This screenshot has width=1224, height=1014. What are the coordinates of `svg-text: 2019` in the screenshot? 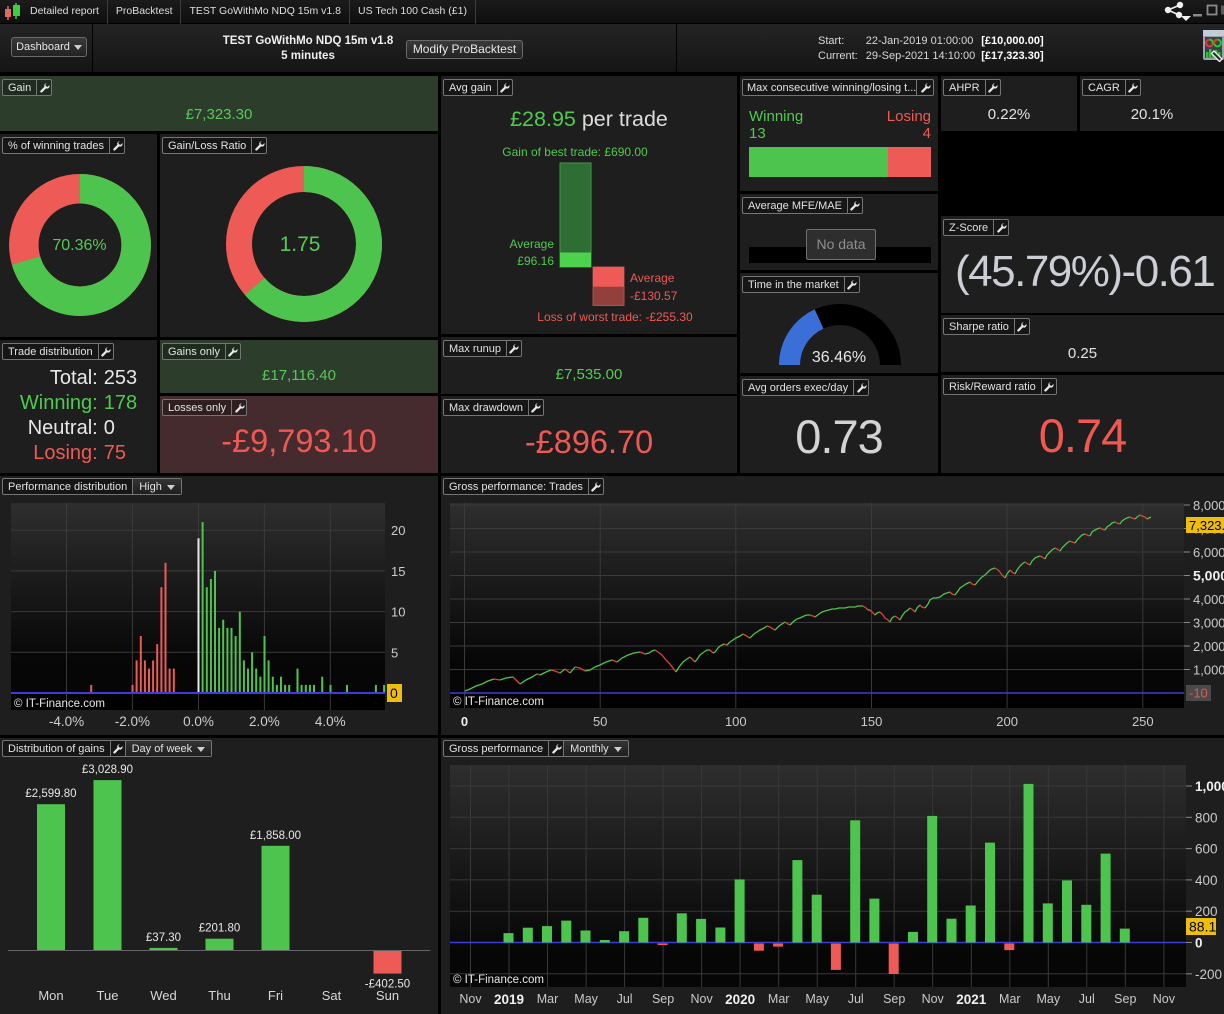 It's located at (509, 999).